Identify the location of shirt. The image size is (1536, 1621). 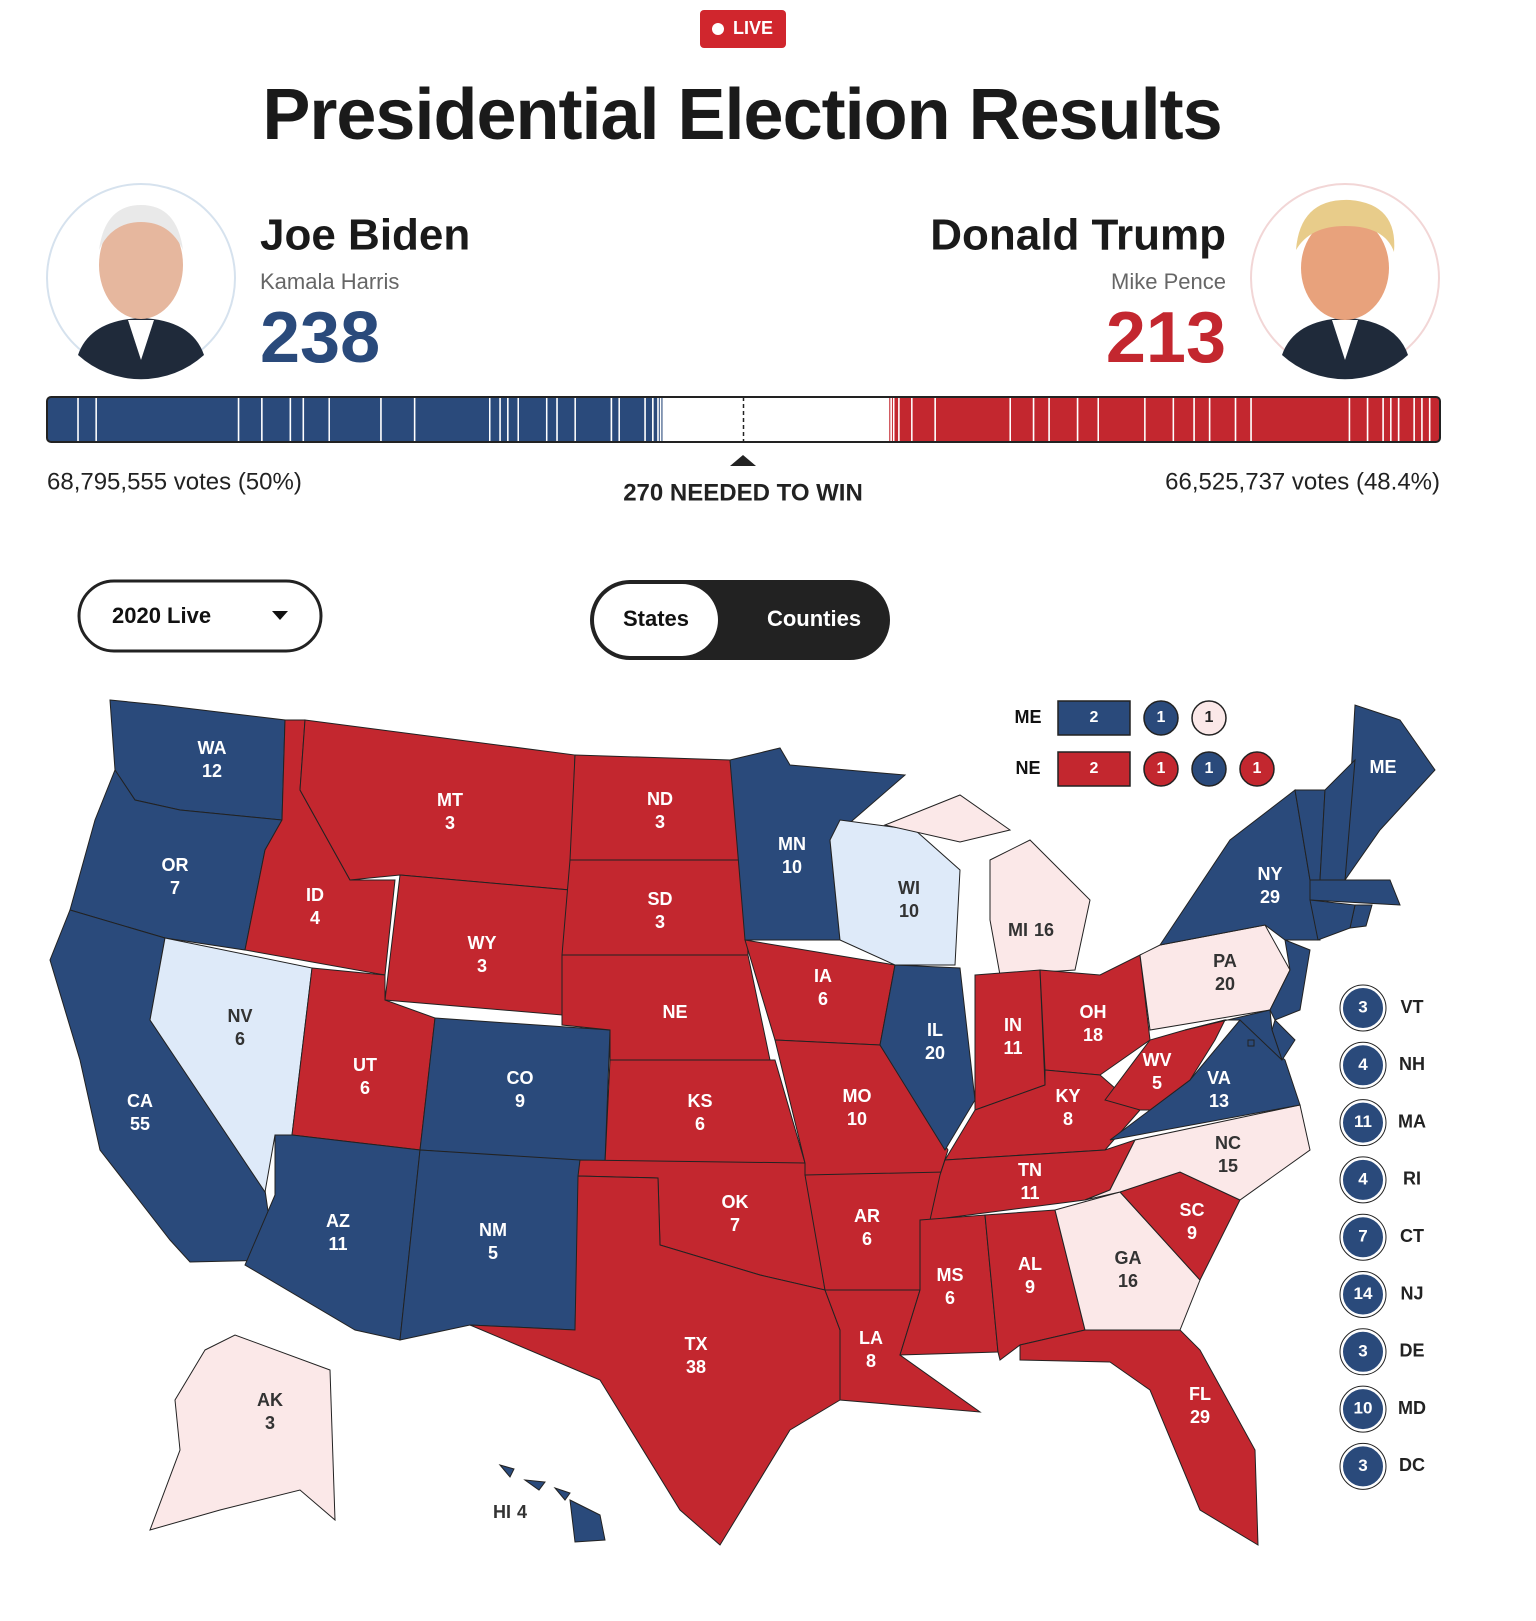
(1345, 340).